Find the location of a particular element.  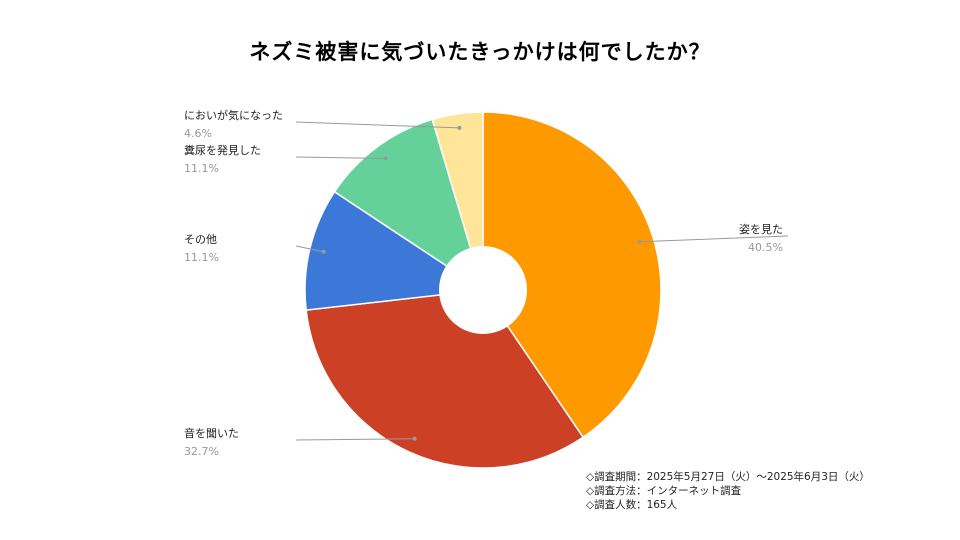

slice-label: その他 is located at coordinates (200, 239).